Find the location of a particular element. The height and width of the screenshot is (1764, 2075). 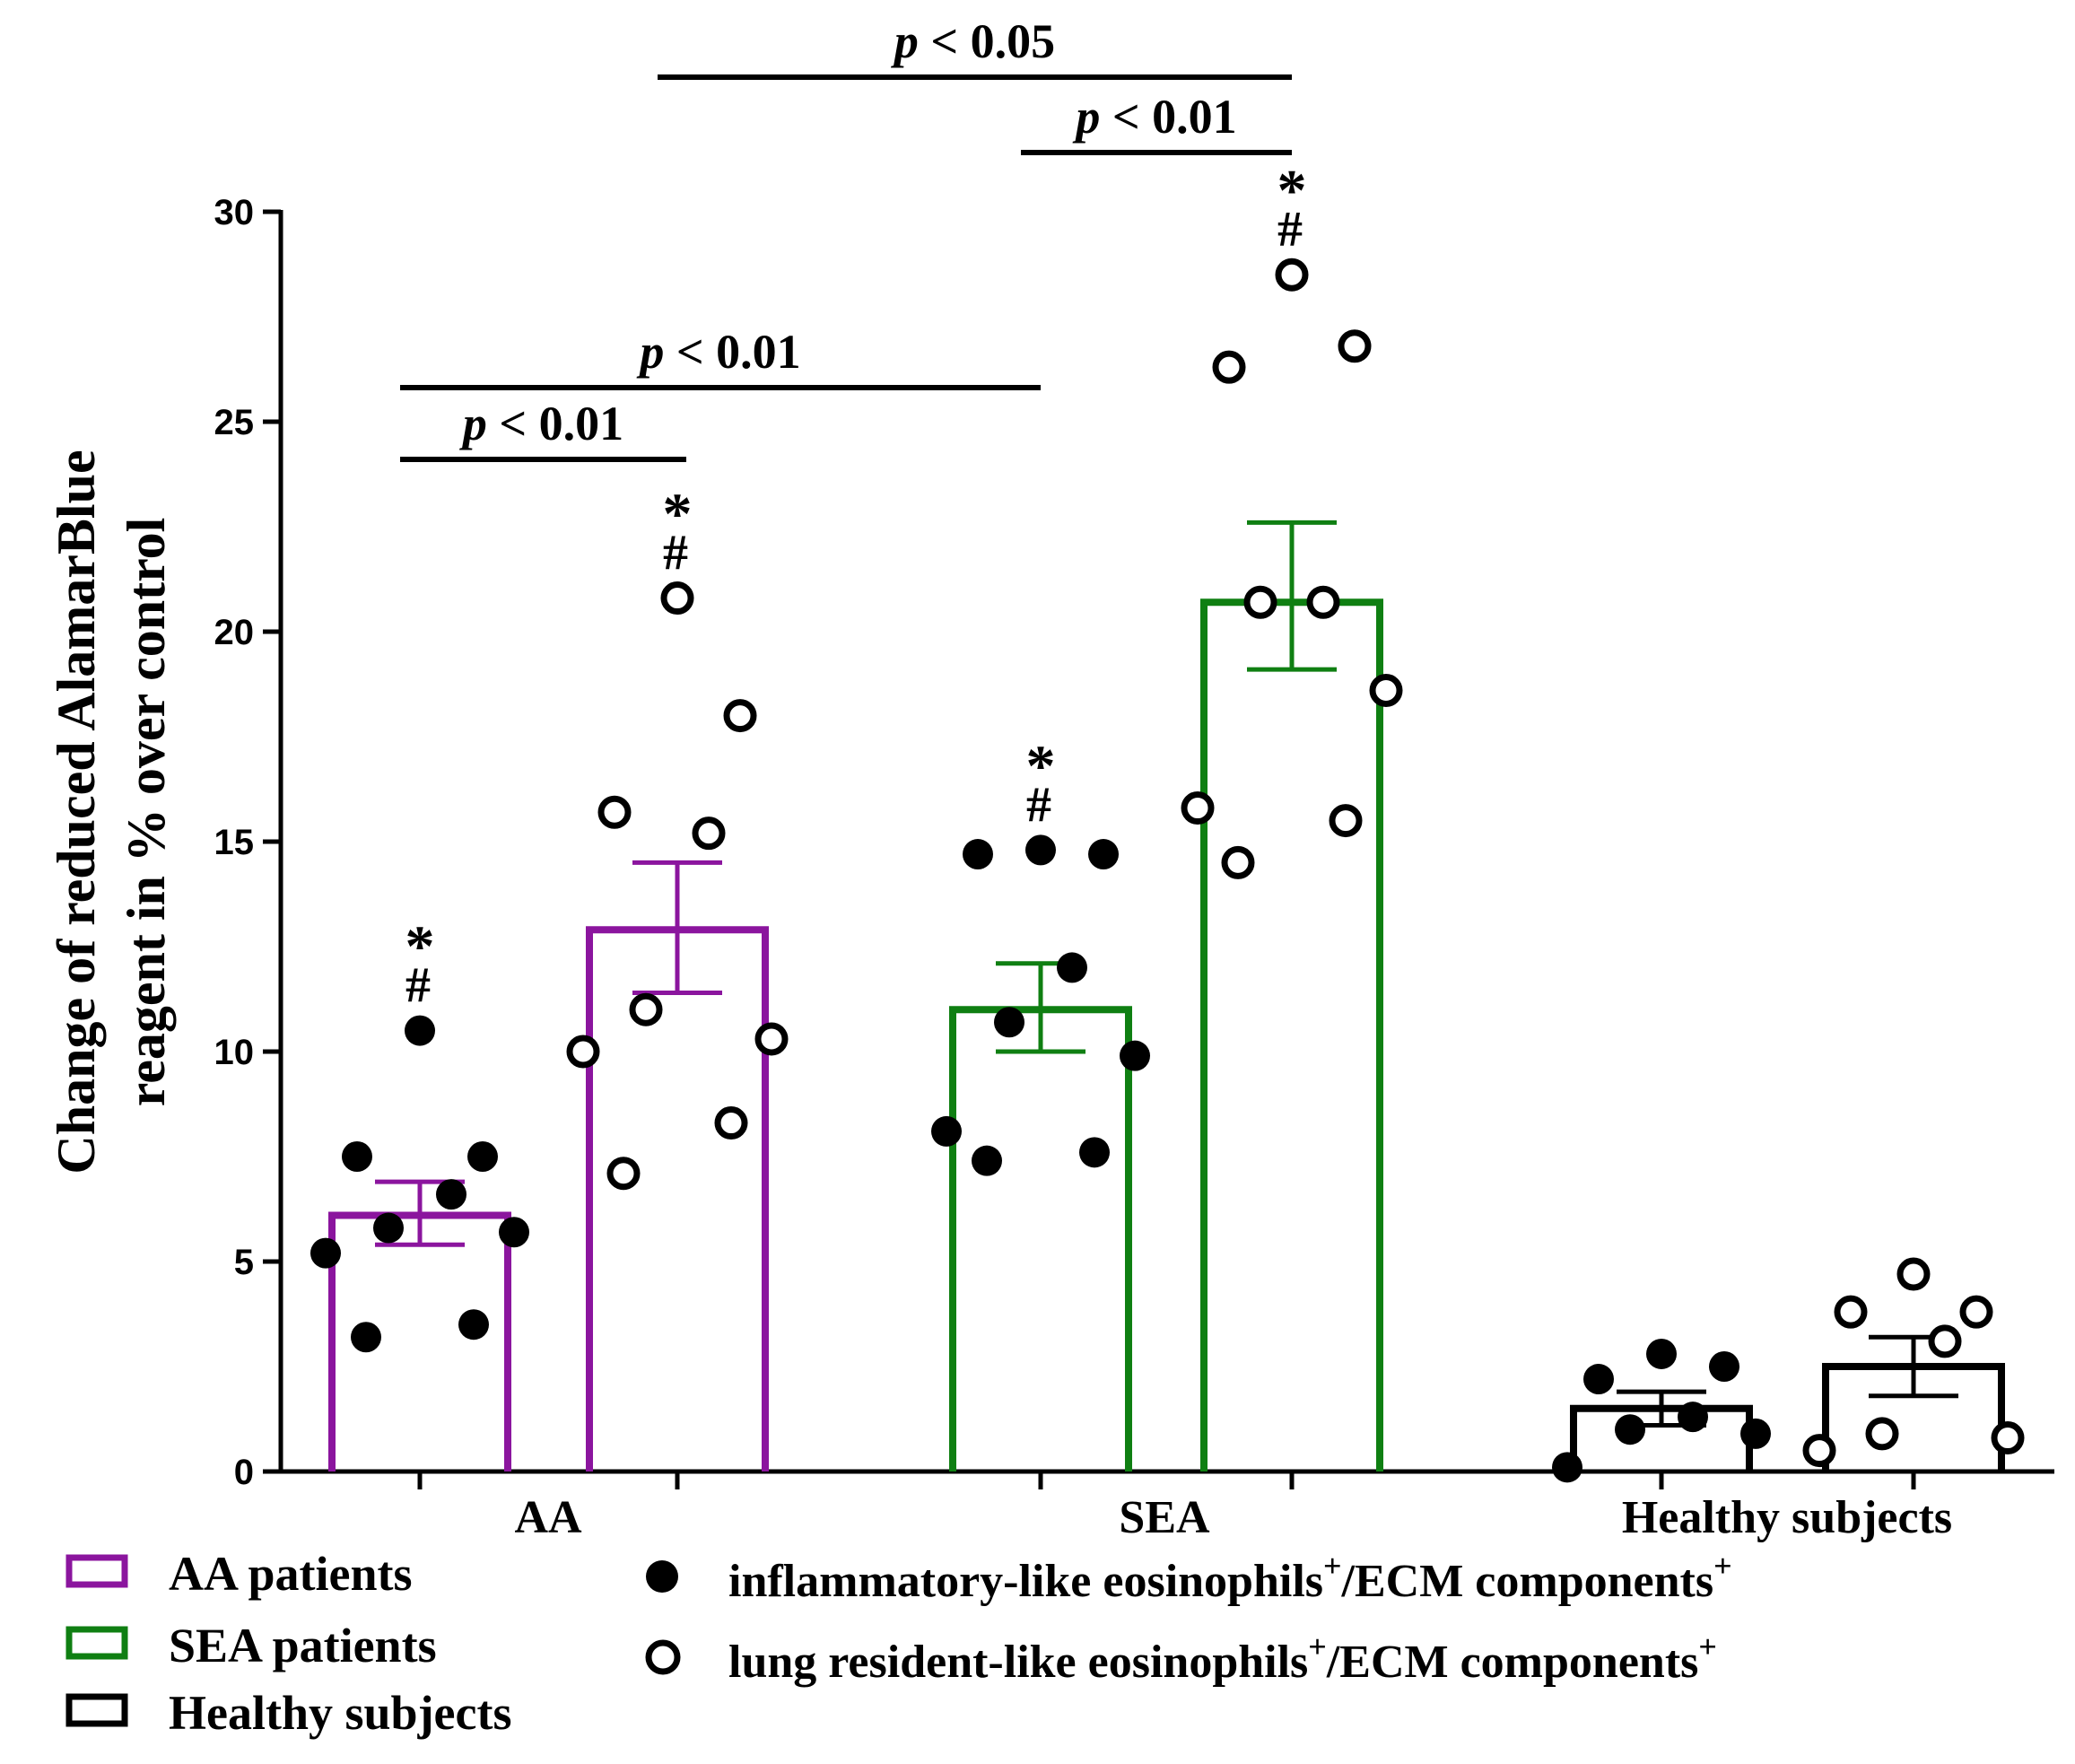

y-tick-label: 20 is located at coordinates (234, 632).